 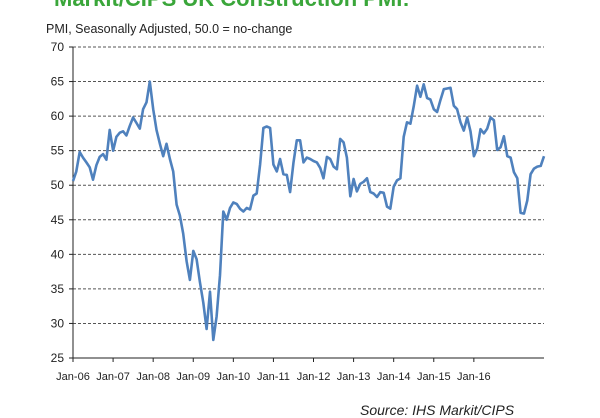 I want to click on x-tick-label: Jan-07, so click(x=113, y=377).